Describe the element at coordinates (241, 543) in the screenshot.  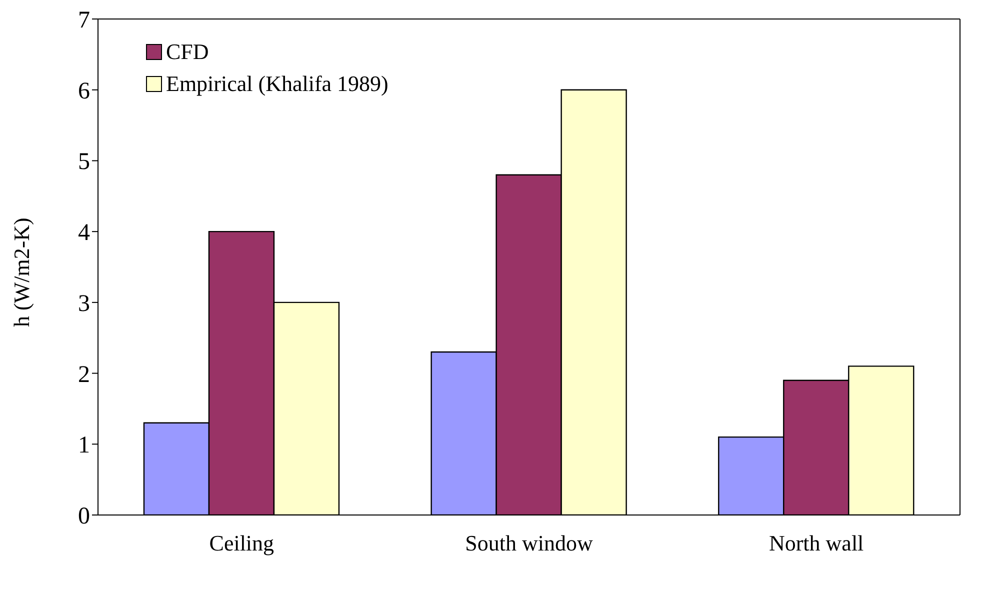
I see `x-tick-label: Ceiling` at that location.